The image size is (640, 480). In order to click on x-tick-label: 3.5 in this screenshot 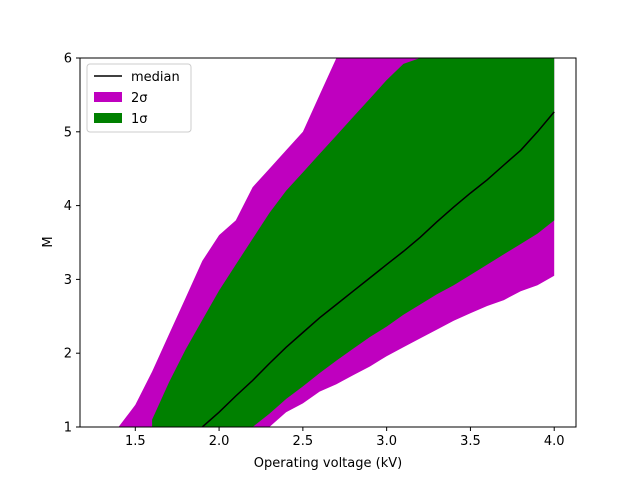, I will do `click(470, 441)`.